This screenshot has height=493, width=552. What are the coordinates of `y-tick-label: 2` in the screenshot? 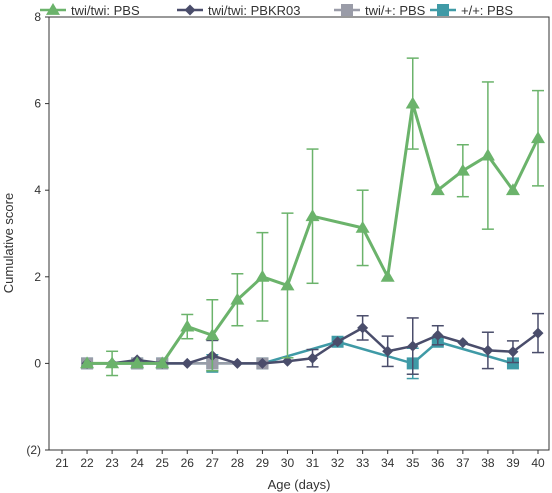 It's located at (37, 277).